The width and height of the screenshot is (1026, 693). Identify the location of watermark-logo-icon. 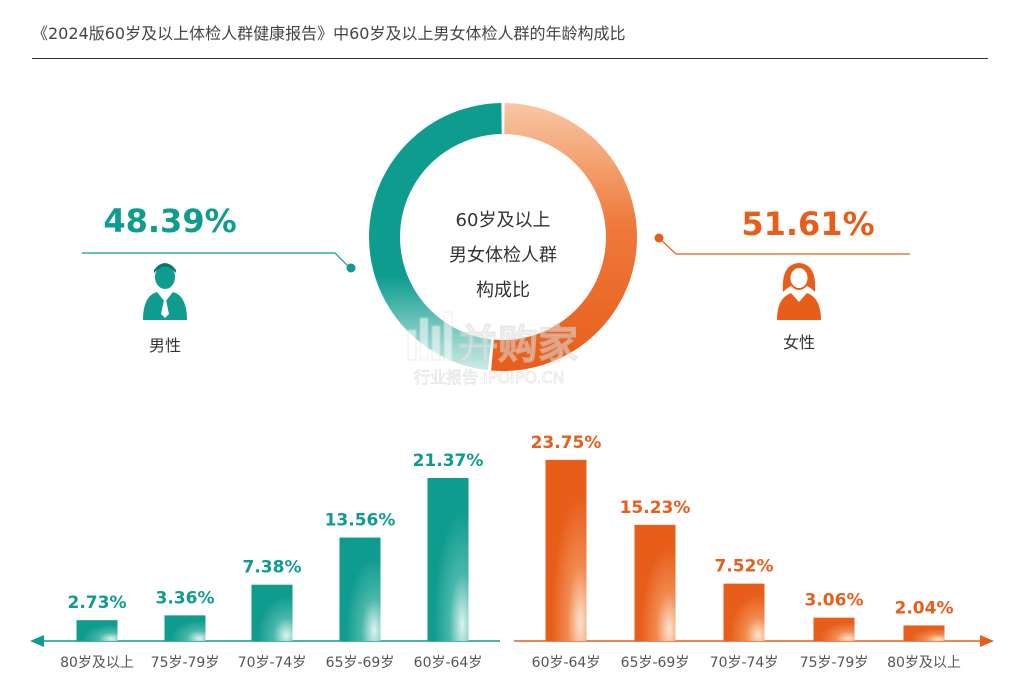
(430, 336).